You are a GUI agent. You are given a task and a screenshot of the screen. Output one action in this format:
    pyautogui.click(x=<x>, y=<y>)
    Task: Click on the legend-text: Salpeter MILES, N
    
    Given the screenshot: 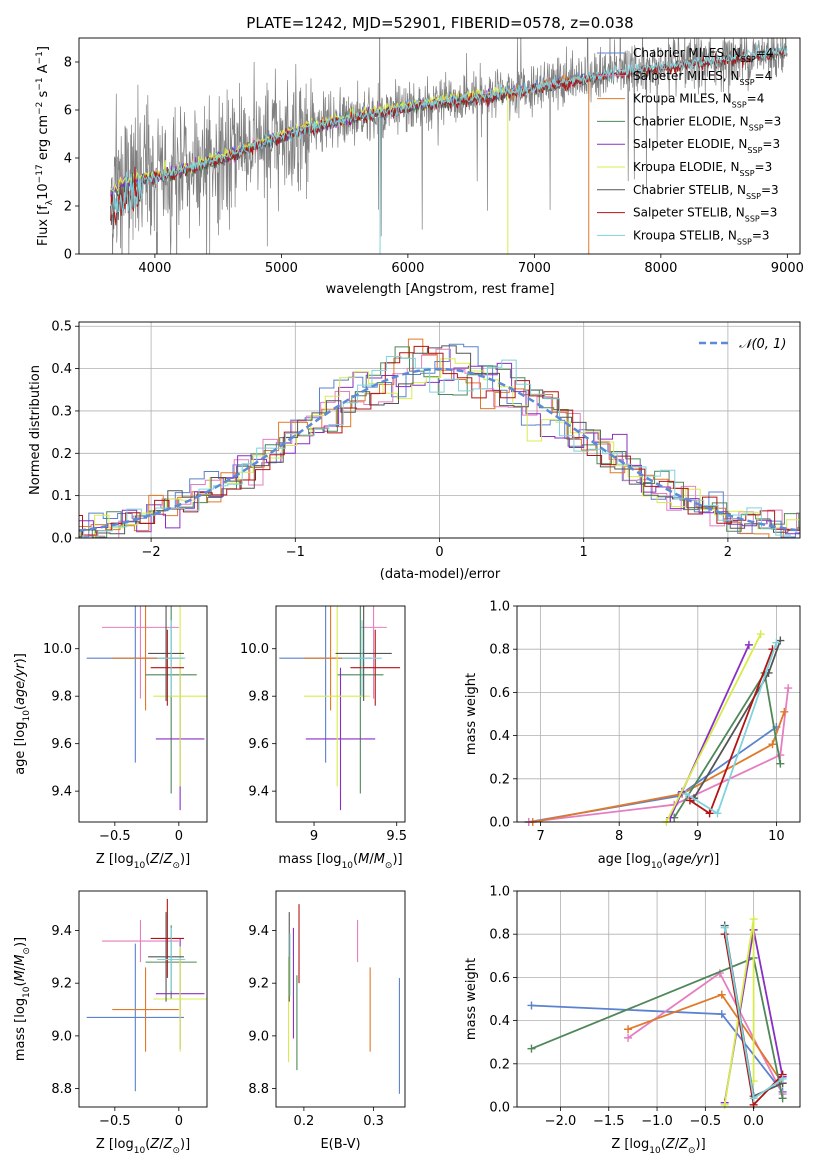 What is the action you would take?
    pyautogui.click(x=686, y=76)
    